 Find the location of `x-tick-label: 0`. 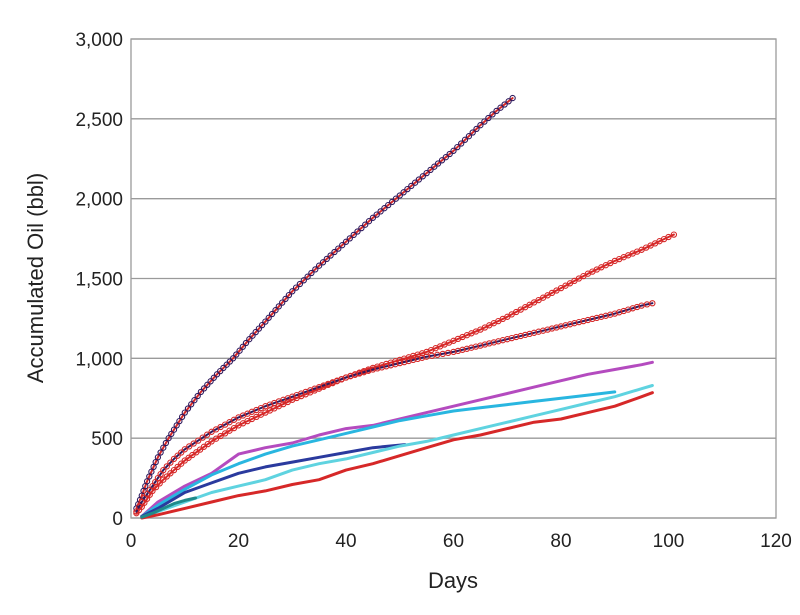

x-tick-label: 0 is located at coordinates (131, 541).